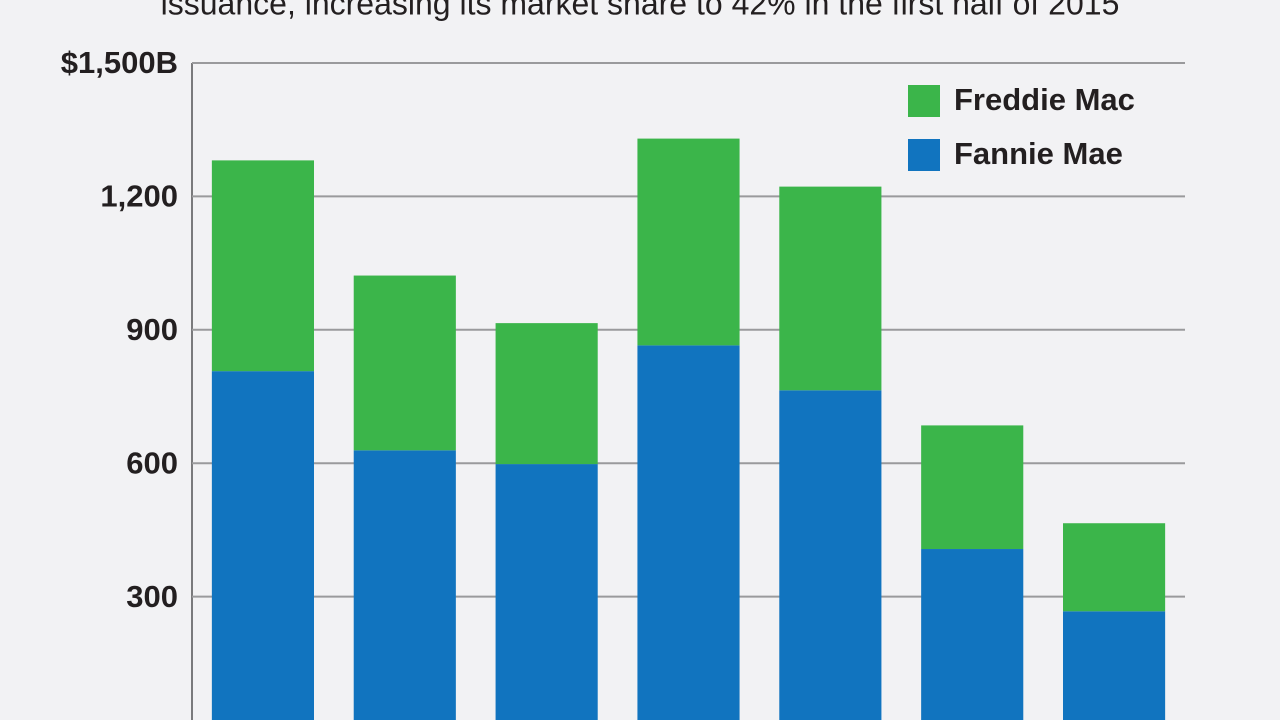  What do you see at coordinates (119, 62) in the screenshot?
I see `y-tick-label: $1,500B` at bounding box center [119, 62].